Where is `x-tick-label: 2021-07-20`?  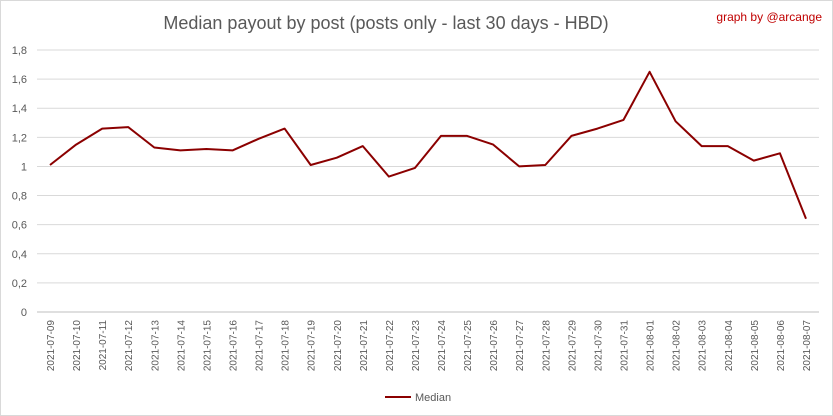 x-tick-label: 2021-07-20 is located at coordinates (338, 346).